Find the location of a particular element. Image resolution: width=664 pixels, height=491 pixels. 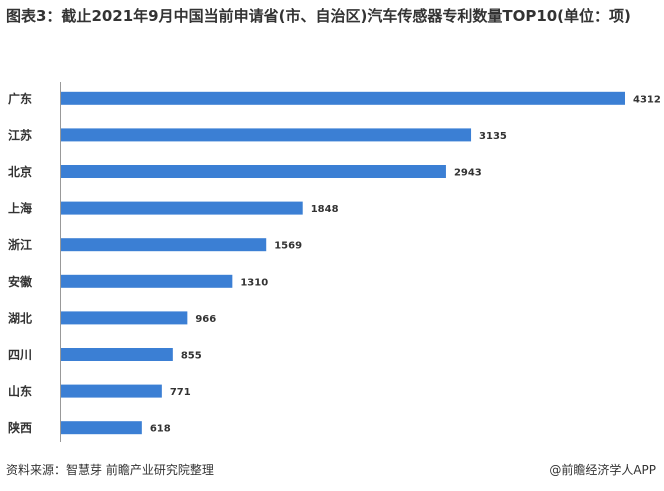

source: 资料来源：智慧芽 前瞻产业研究院整理 is located at coordinates (110, 470).